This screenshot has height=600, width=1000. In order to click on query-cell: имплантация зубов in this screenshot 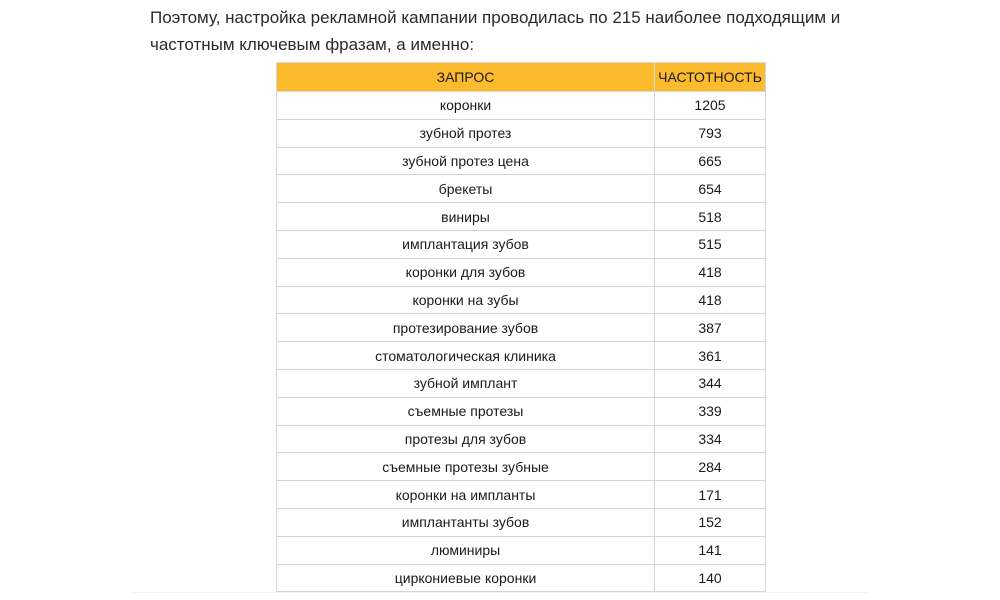, I will do `click(465, 244)`.